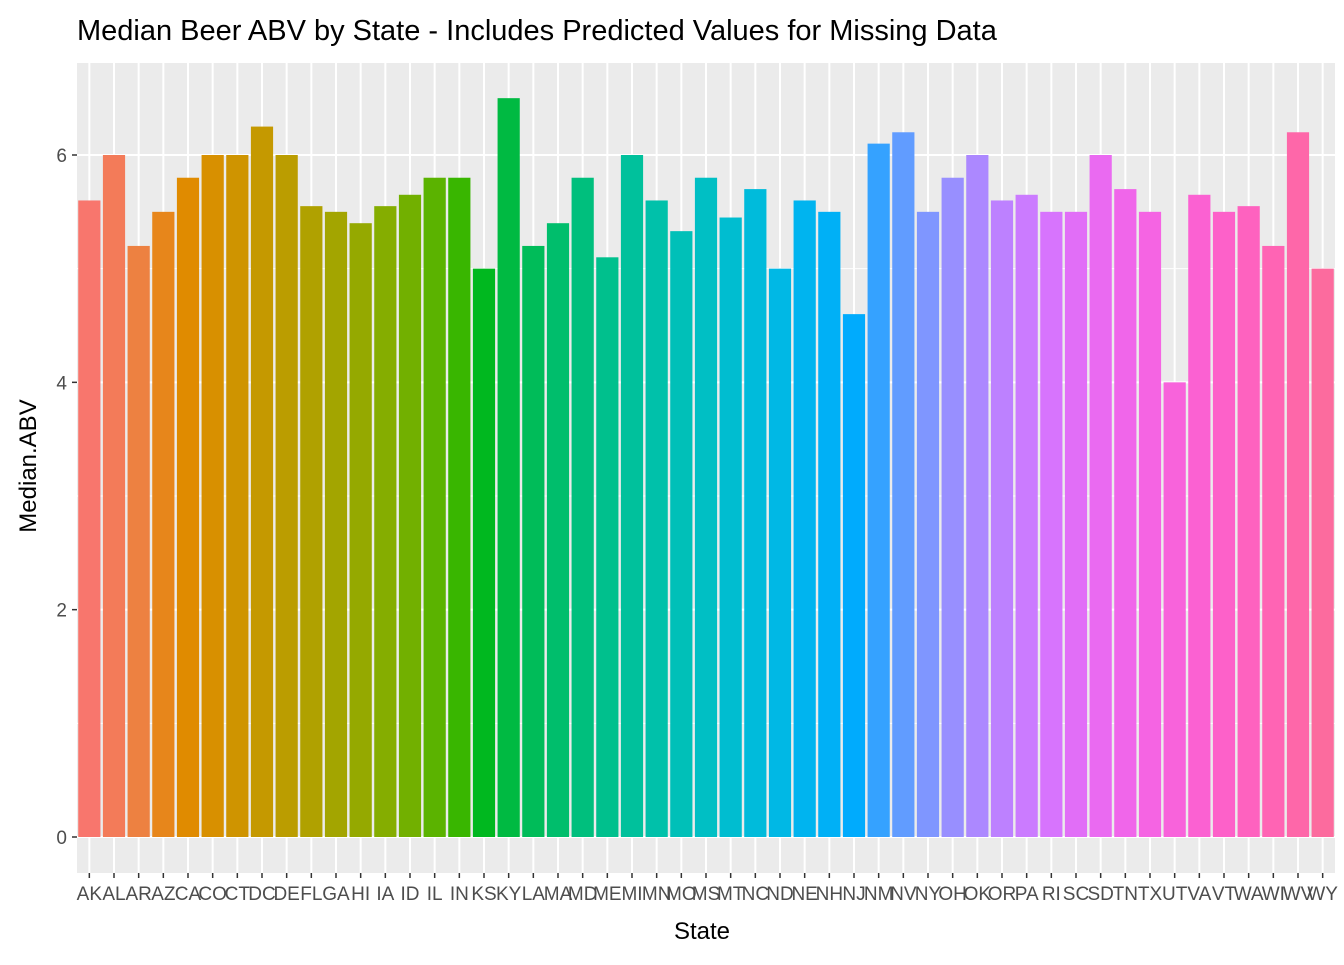 This screenshot has height=965, width=1344. I want to click on x-tick-label: AR, so click(138, 894).